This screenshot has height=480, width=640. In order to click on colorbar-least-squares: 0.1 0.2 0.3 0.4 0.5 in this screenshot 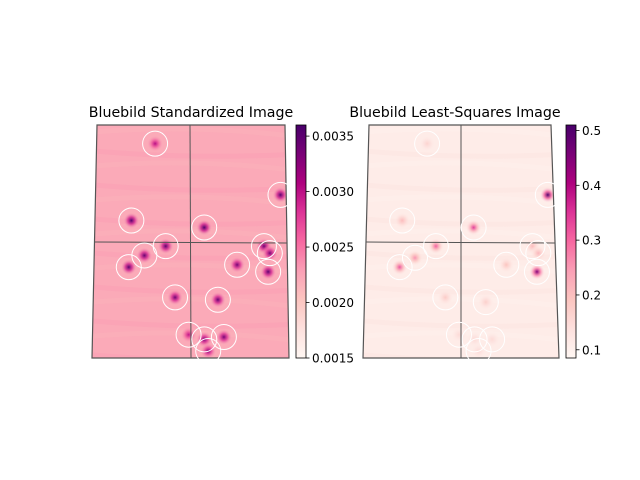, I will do `click(583, 241)`.